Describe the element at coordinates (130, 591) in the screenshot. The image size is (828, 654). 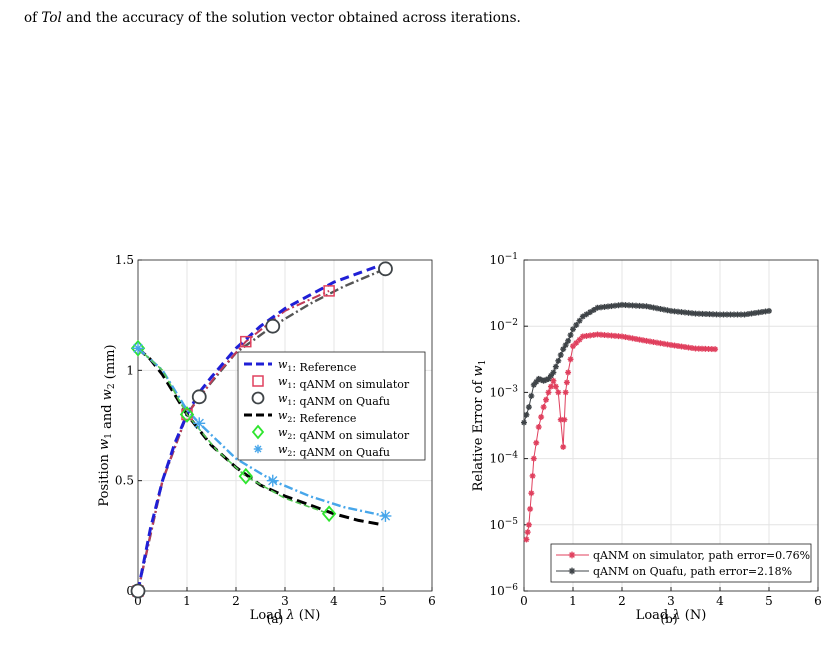
I see `y-tick-label-a: 0` at that location.